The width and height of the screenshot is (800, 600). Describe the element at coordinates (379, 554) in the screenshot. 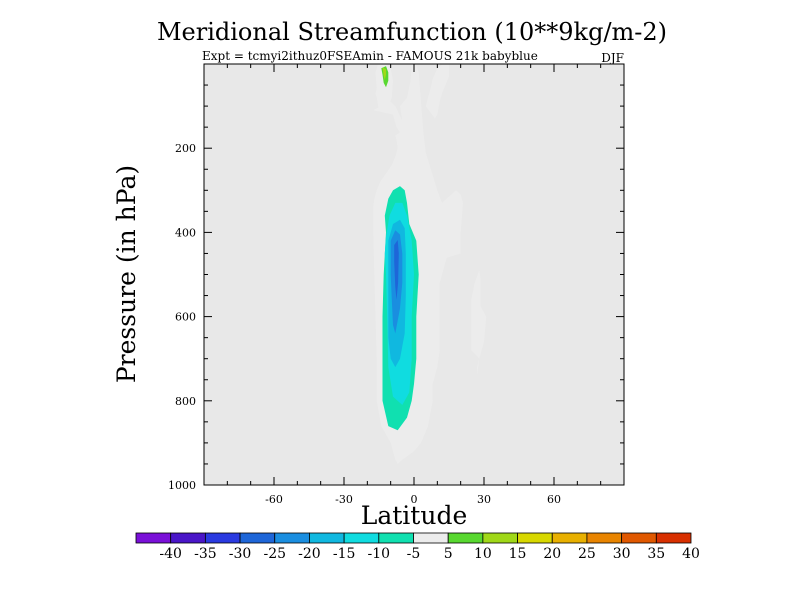

I see `colorbar-label: -10` at that location.